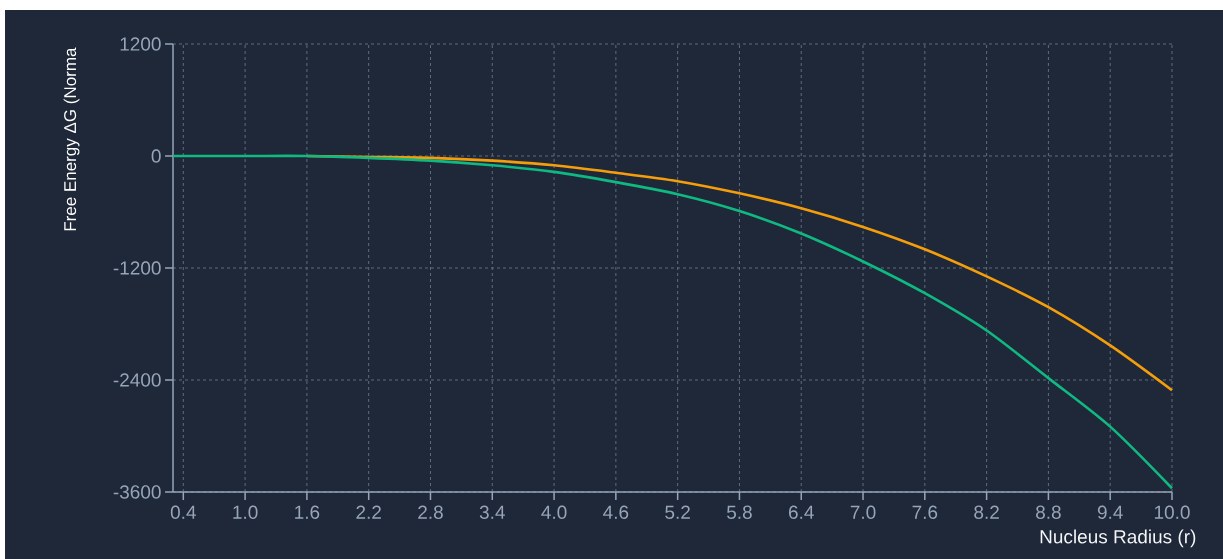 The image size is (1223, 559). What do you see at coordinates (554, 512) in the screenshot?
I see `x-tick-label: 4.0` at bounding box center [554, 512].